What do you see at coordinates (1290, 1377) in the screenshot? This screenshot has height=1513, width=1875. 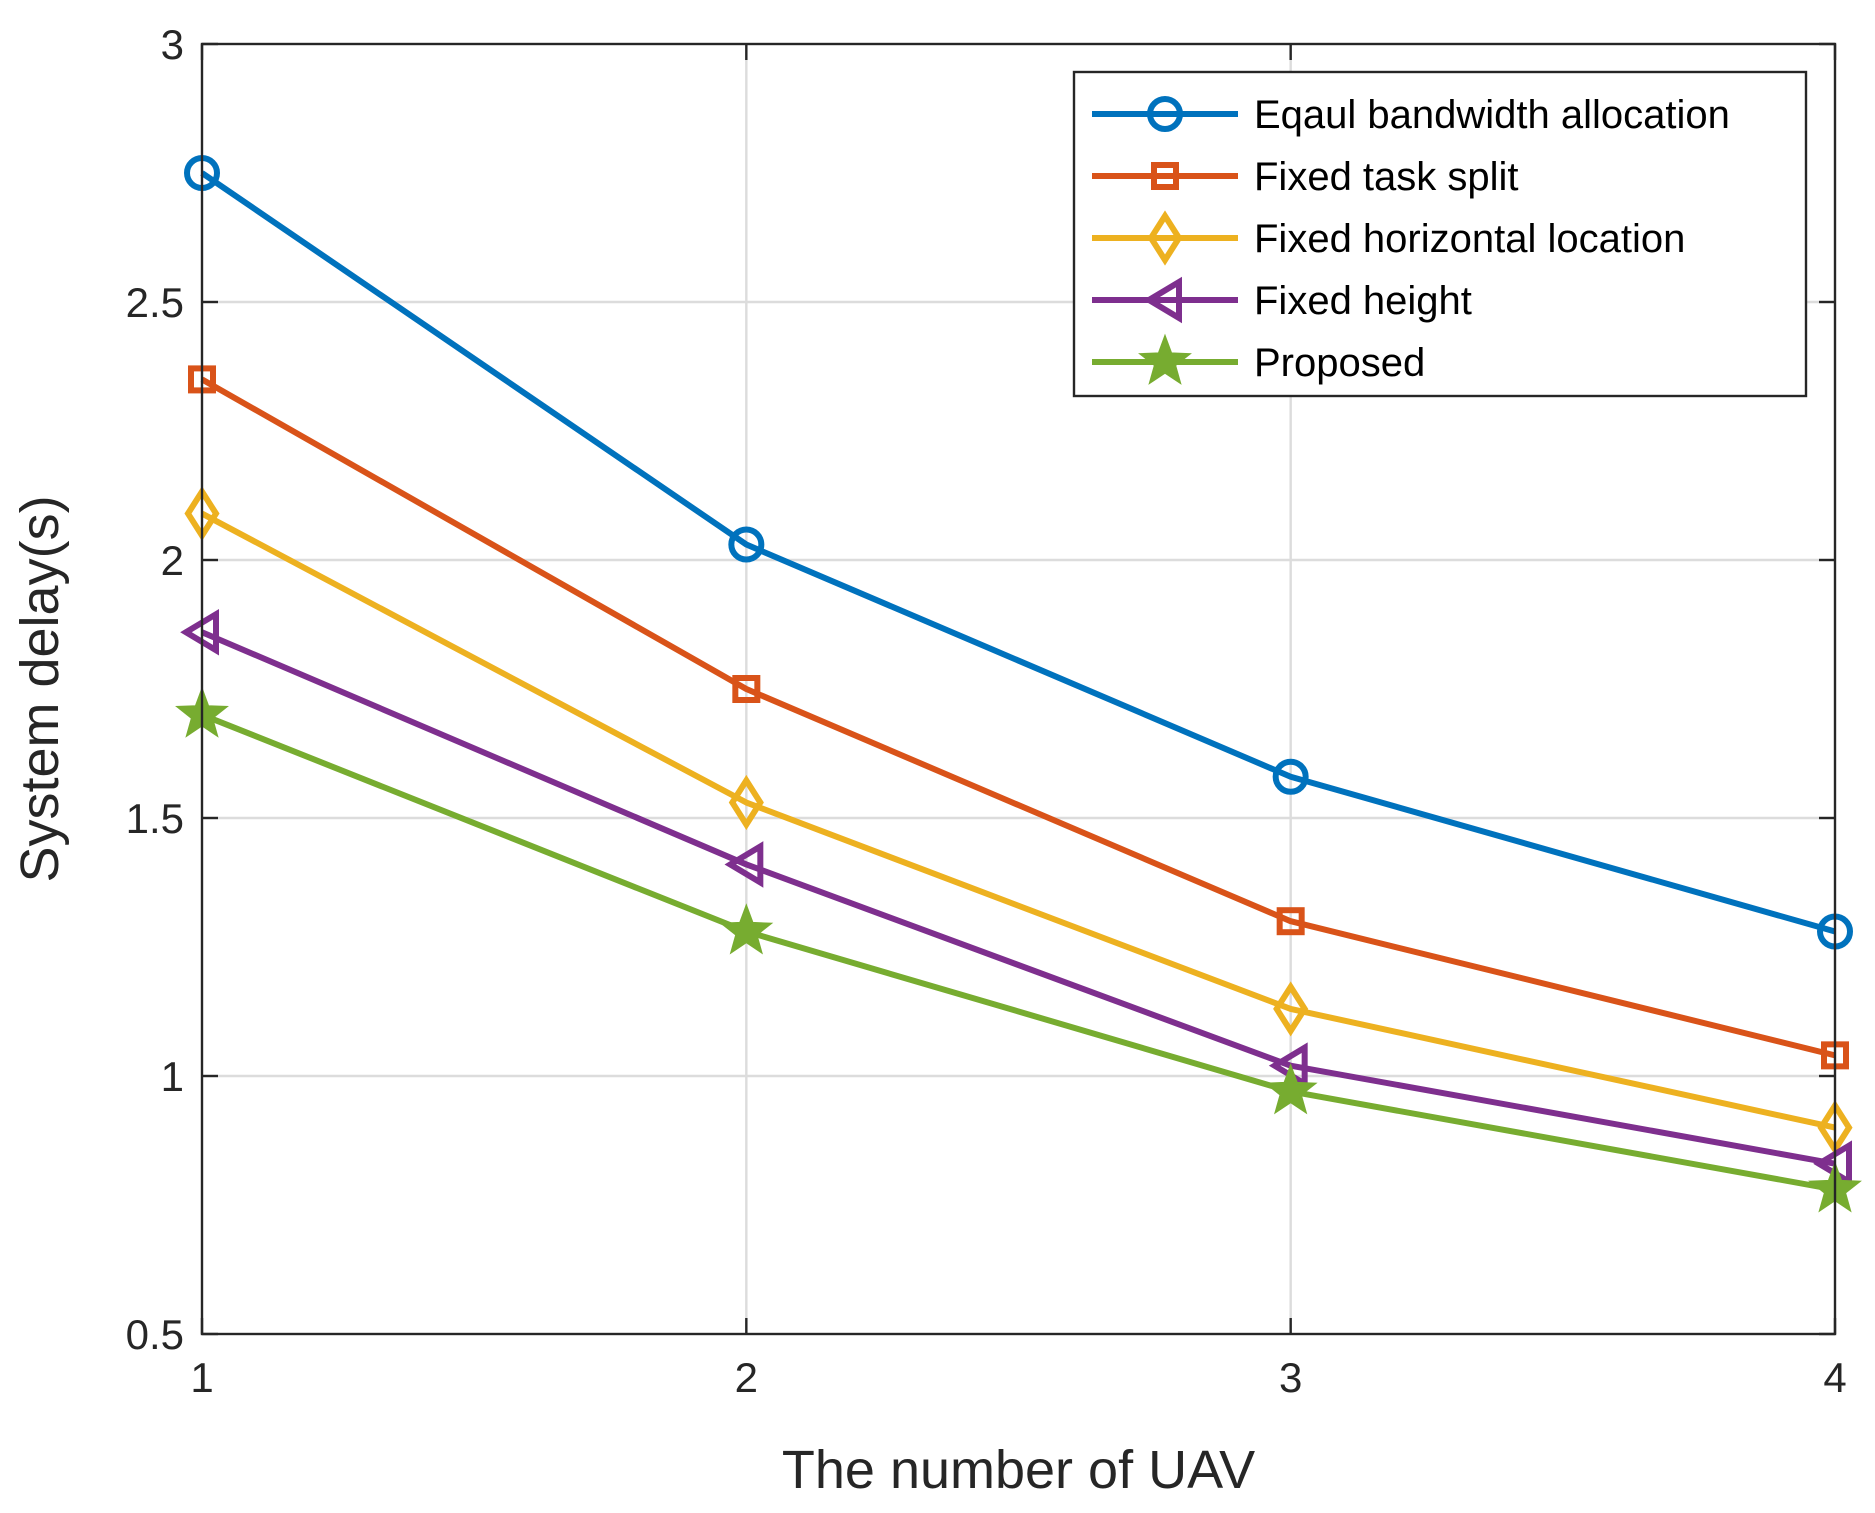 I see `x-tick-label: 3` at bounding box center [1290, 1377].